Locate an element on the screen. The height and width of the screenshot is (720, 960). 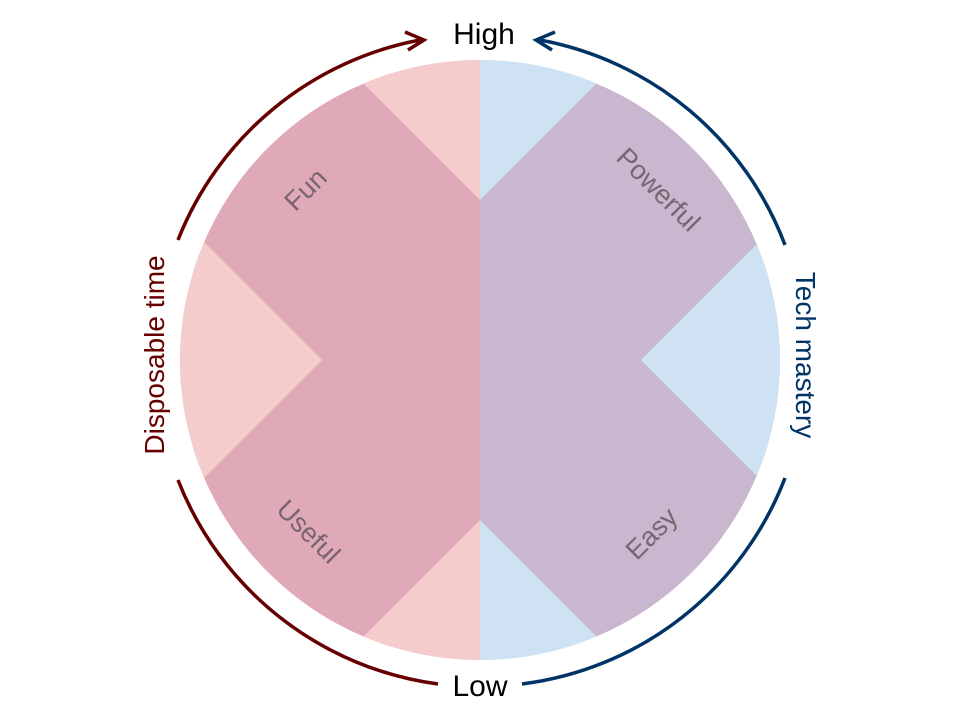
left-bottom-triangle is located at coordinates (380, 590).